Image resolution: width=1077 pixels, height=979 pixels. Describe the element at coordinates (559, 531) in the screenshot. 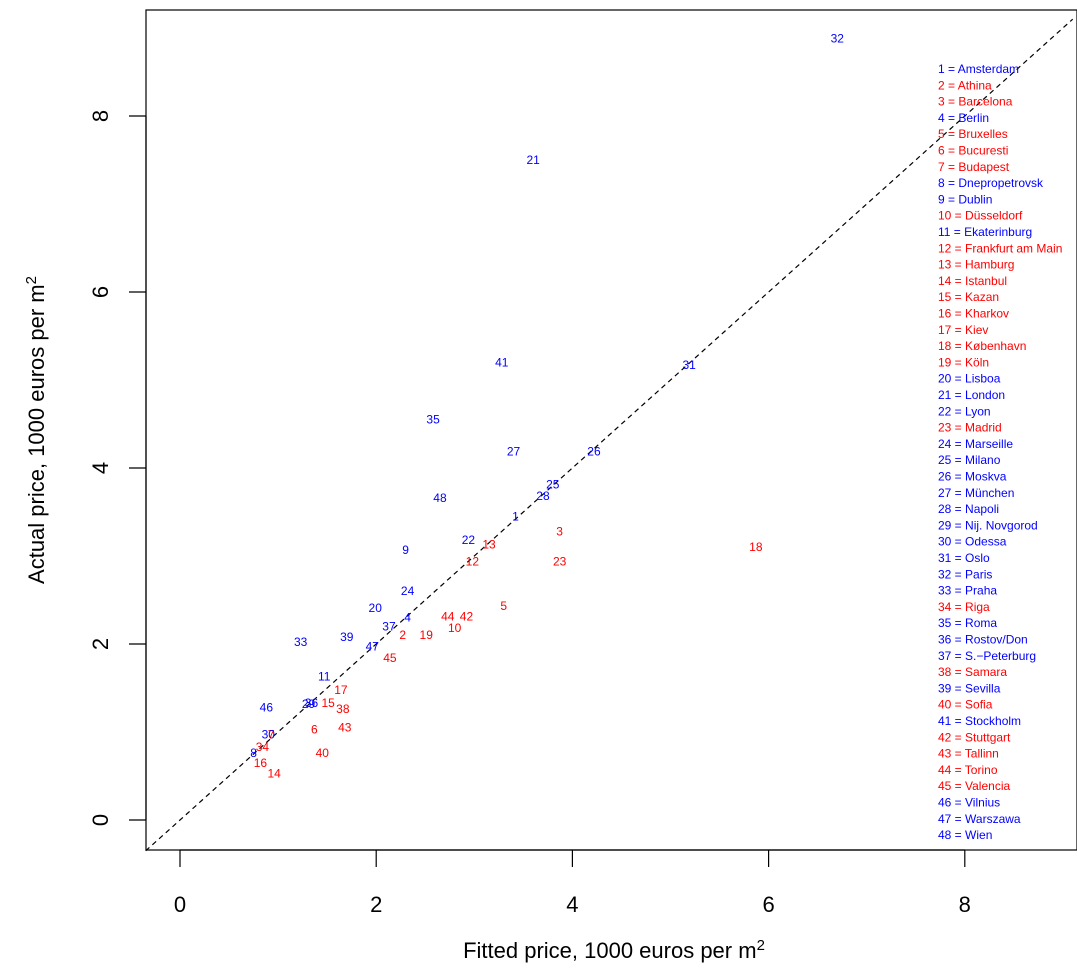

I see `data-point-3: 3` at that location.